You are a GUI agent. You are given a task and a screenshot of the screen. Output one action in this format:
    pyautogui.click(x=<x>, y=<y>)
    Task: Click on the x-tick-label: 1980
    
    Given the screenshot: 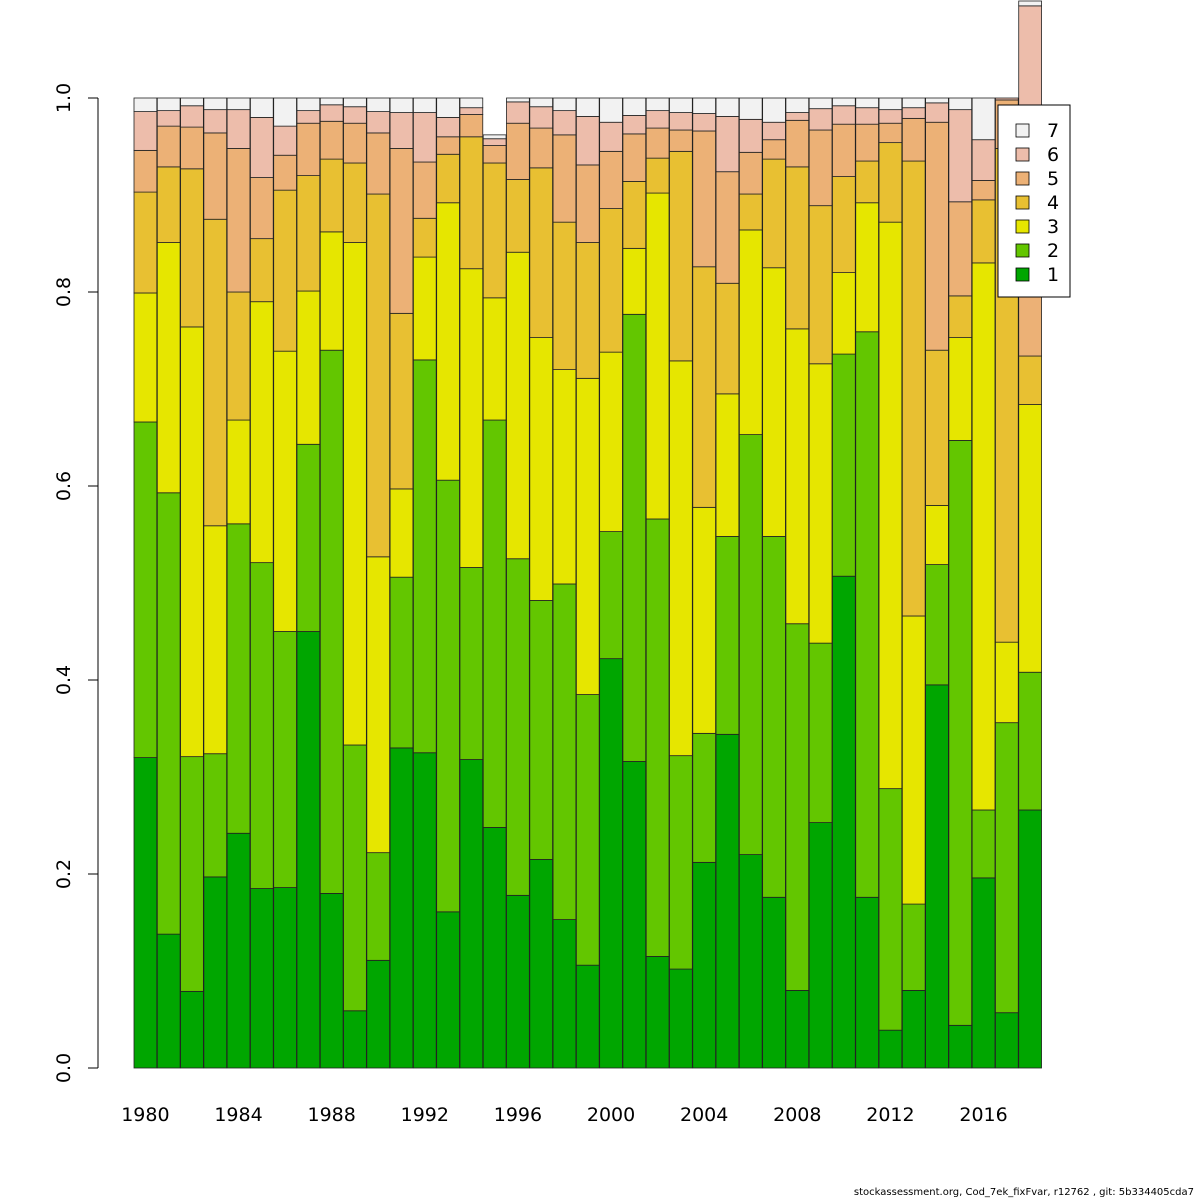 What is the action you would take?
    pyautogui.click(x=145, y=1115)
    